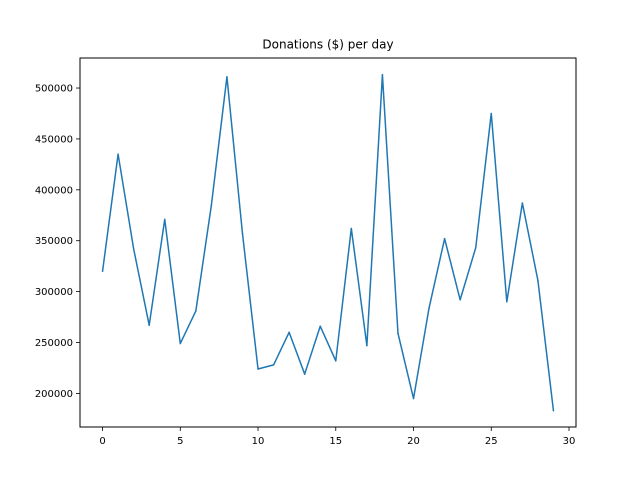 The image size is (640, 480). What do you see at coordinates (54, 292) in the screenshot?
I see `y-tick-label: 300000` at bounding box center [54, 292].